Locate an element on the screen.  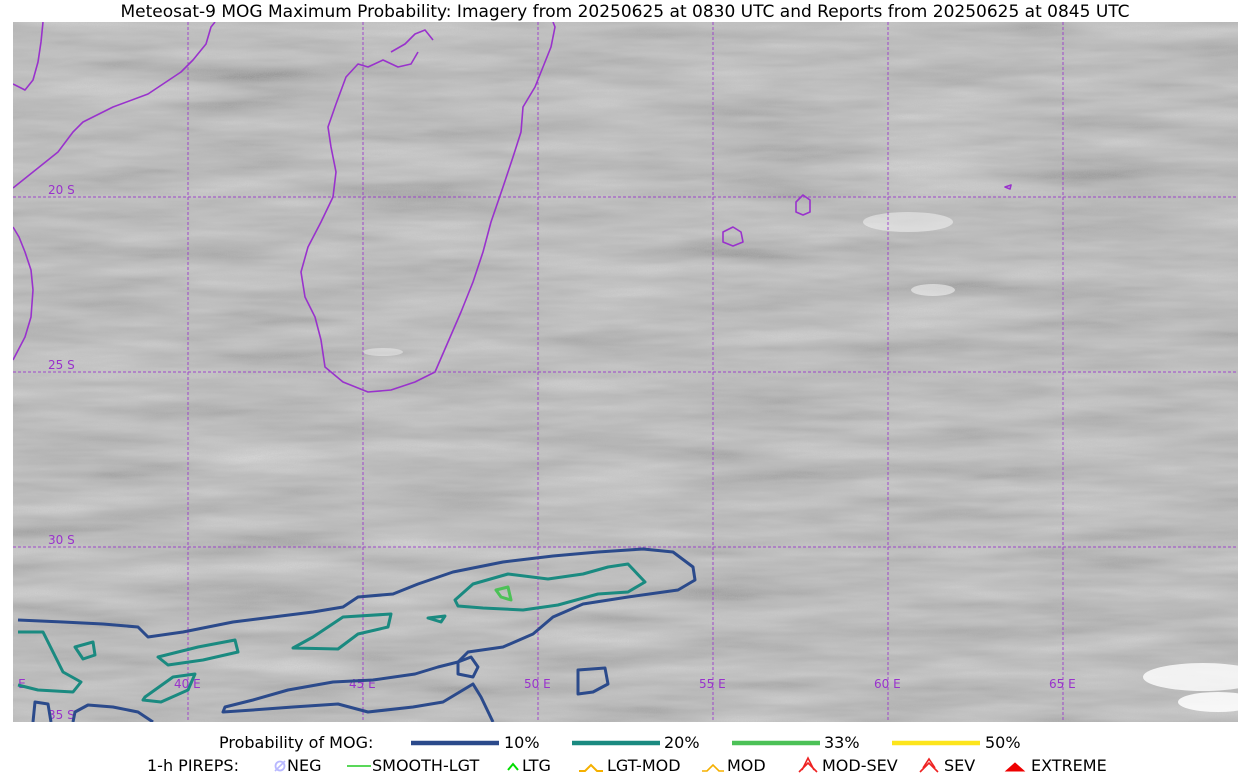
probability-10pct-label: 10% is located at coordinates (522, 742).